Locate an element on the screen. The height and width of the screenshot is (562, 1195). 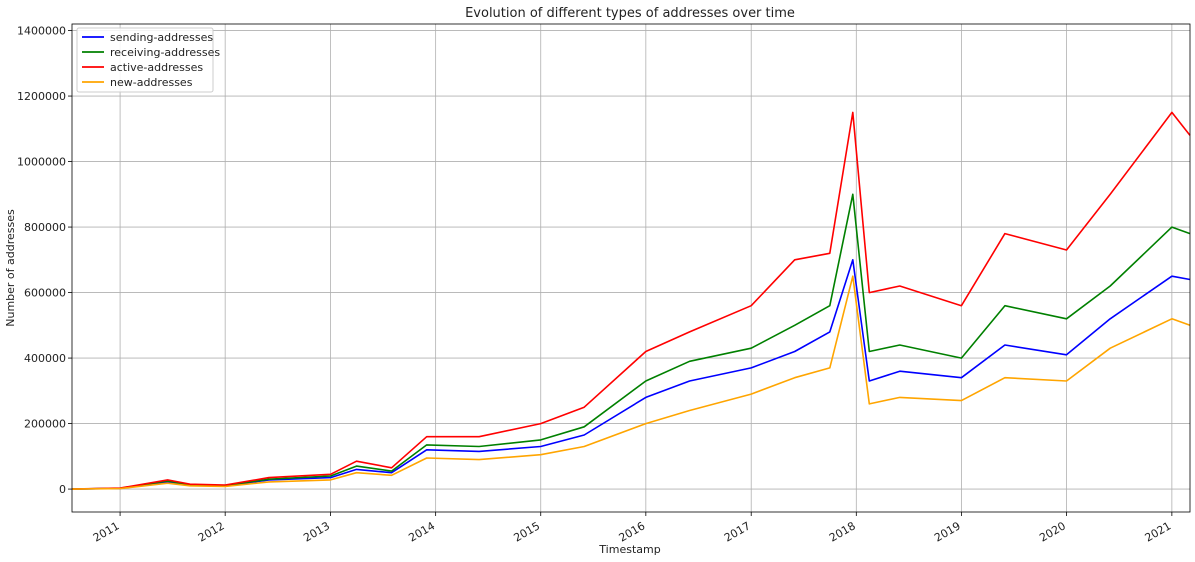
y-tick-label: 200000 is located at coordinates (45, 424).